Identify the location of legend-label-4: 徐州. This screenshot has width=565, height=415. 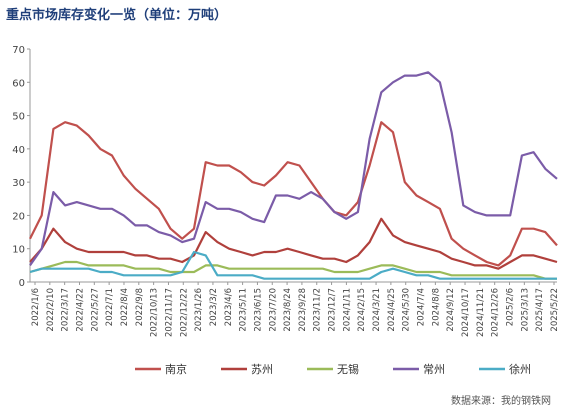
(520, 369).